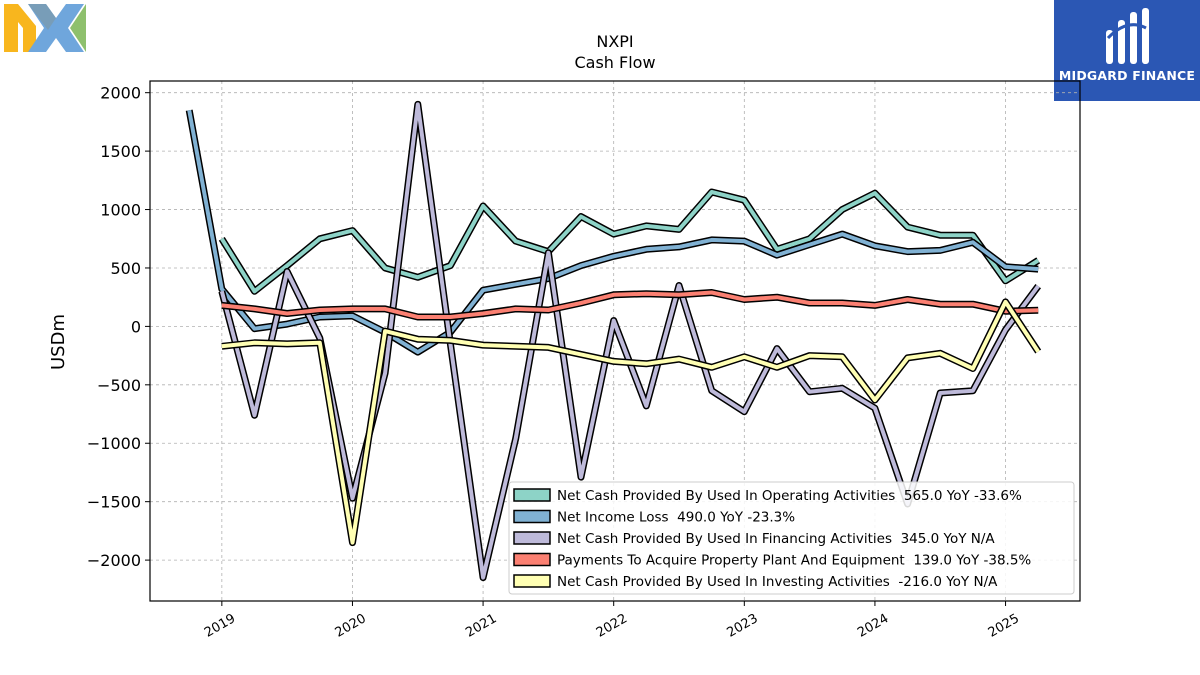 The image size is (1200, 675). Describe the element at coordinates (481, 626) in the screenshot. I see `x-tick-label: 2021` at that location.